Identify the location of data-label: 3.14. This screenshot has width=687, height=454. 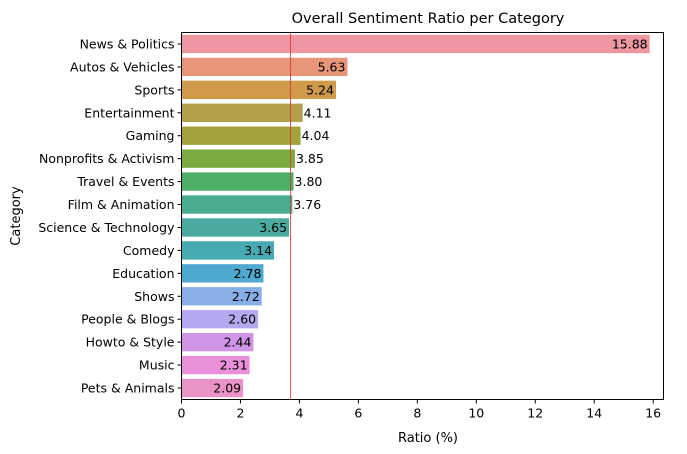
(258, 250).